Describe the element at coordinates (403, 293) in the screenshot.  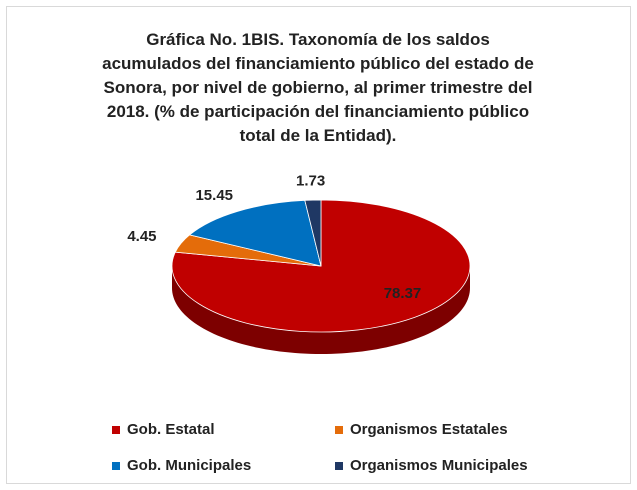
I see `data-label: 78.37` at that location.